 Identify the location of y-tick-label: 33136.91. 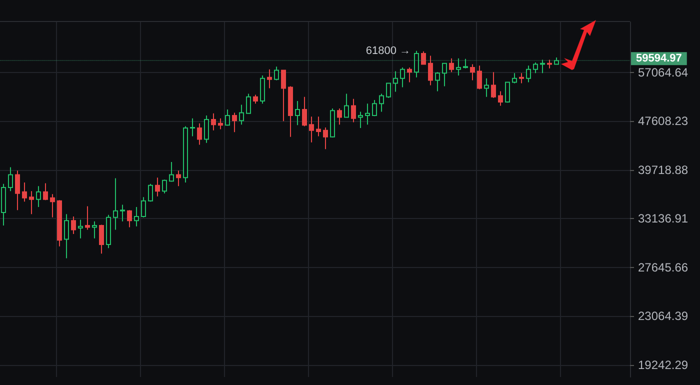
(663, 219).